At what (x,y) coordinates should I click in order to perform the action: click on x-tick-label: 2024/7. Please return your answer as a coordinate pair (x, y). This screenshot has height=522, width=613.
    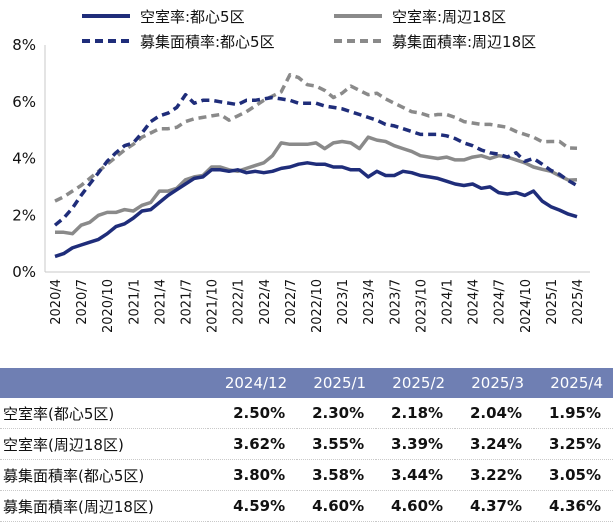
    Looking at the image, I should click on (500, 302).